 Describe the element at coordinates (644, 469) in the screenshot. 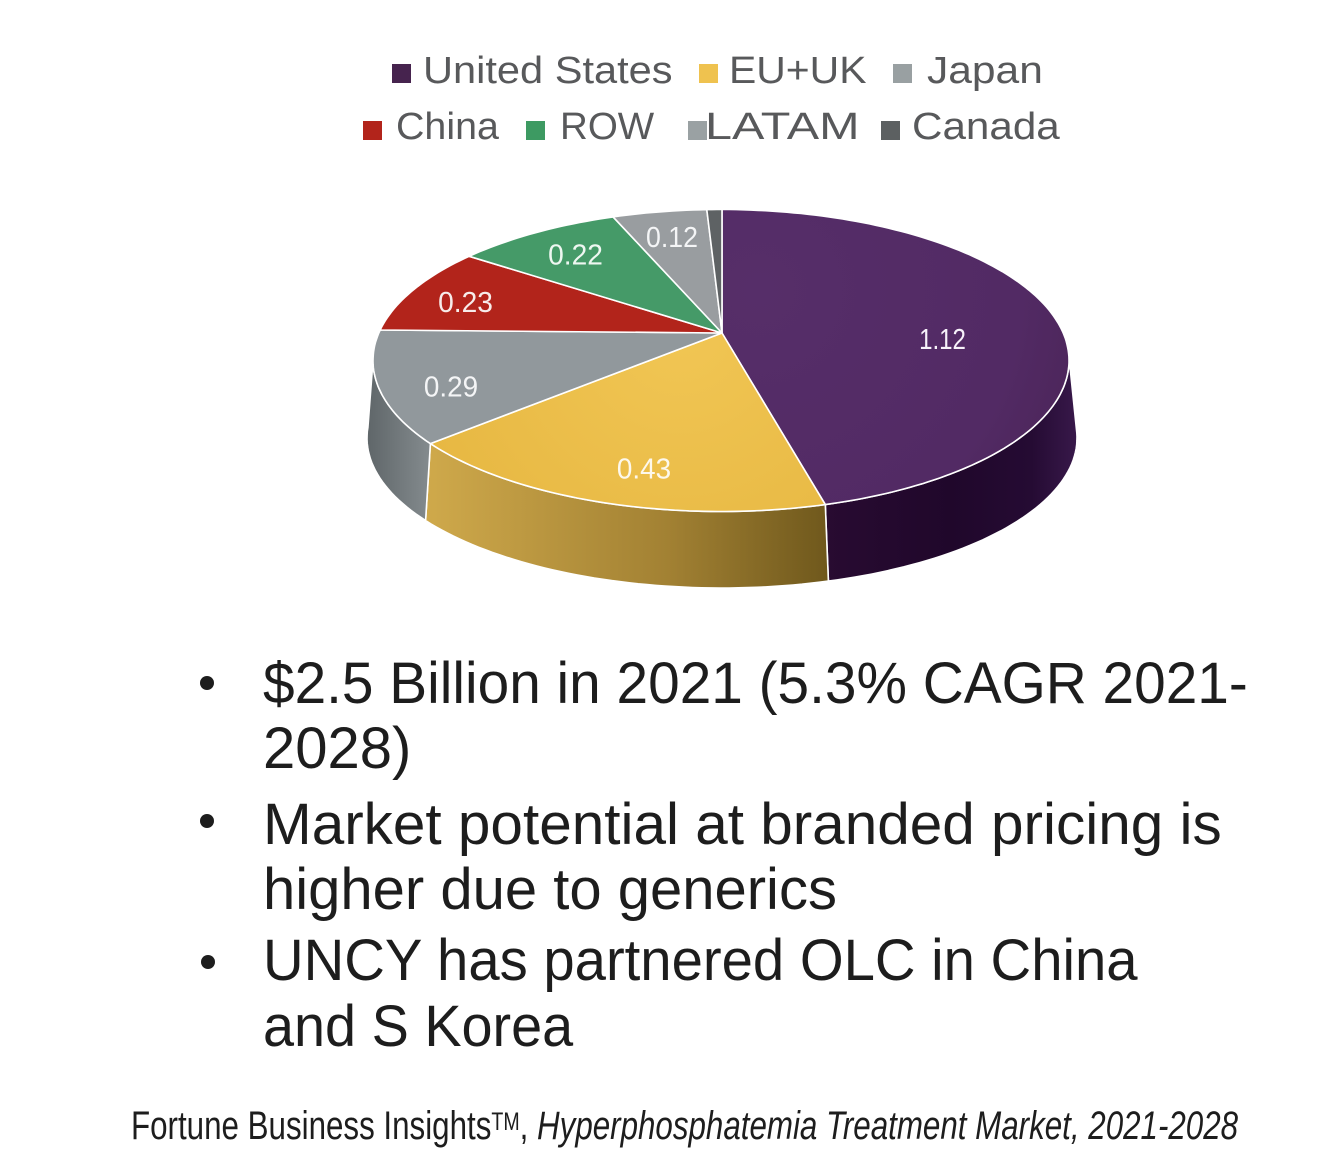

I see `svg-text: 0.43` at that location.